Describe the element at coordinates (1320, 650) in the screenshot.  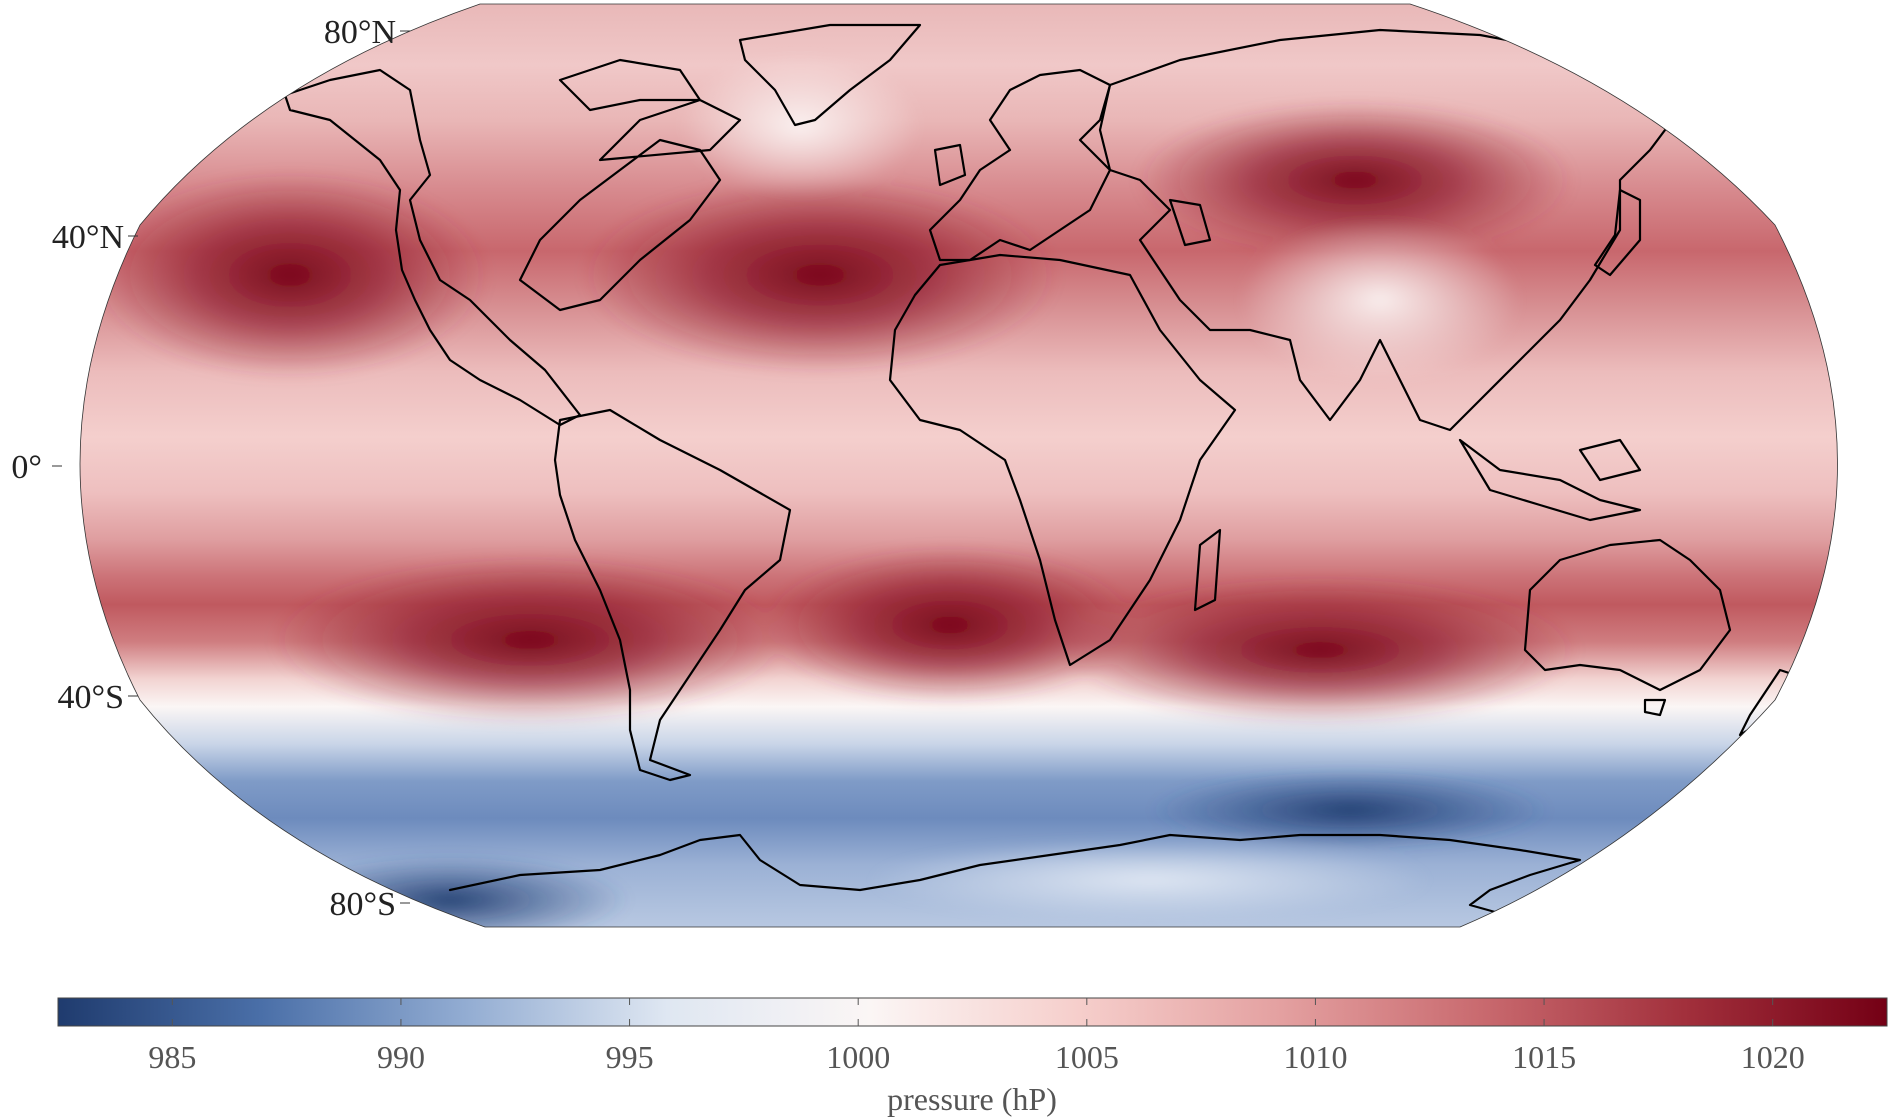
I see `indian-ocean-high` at that location.